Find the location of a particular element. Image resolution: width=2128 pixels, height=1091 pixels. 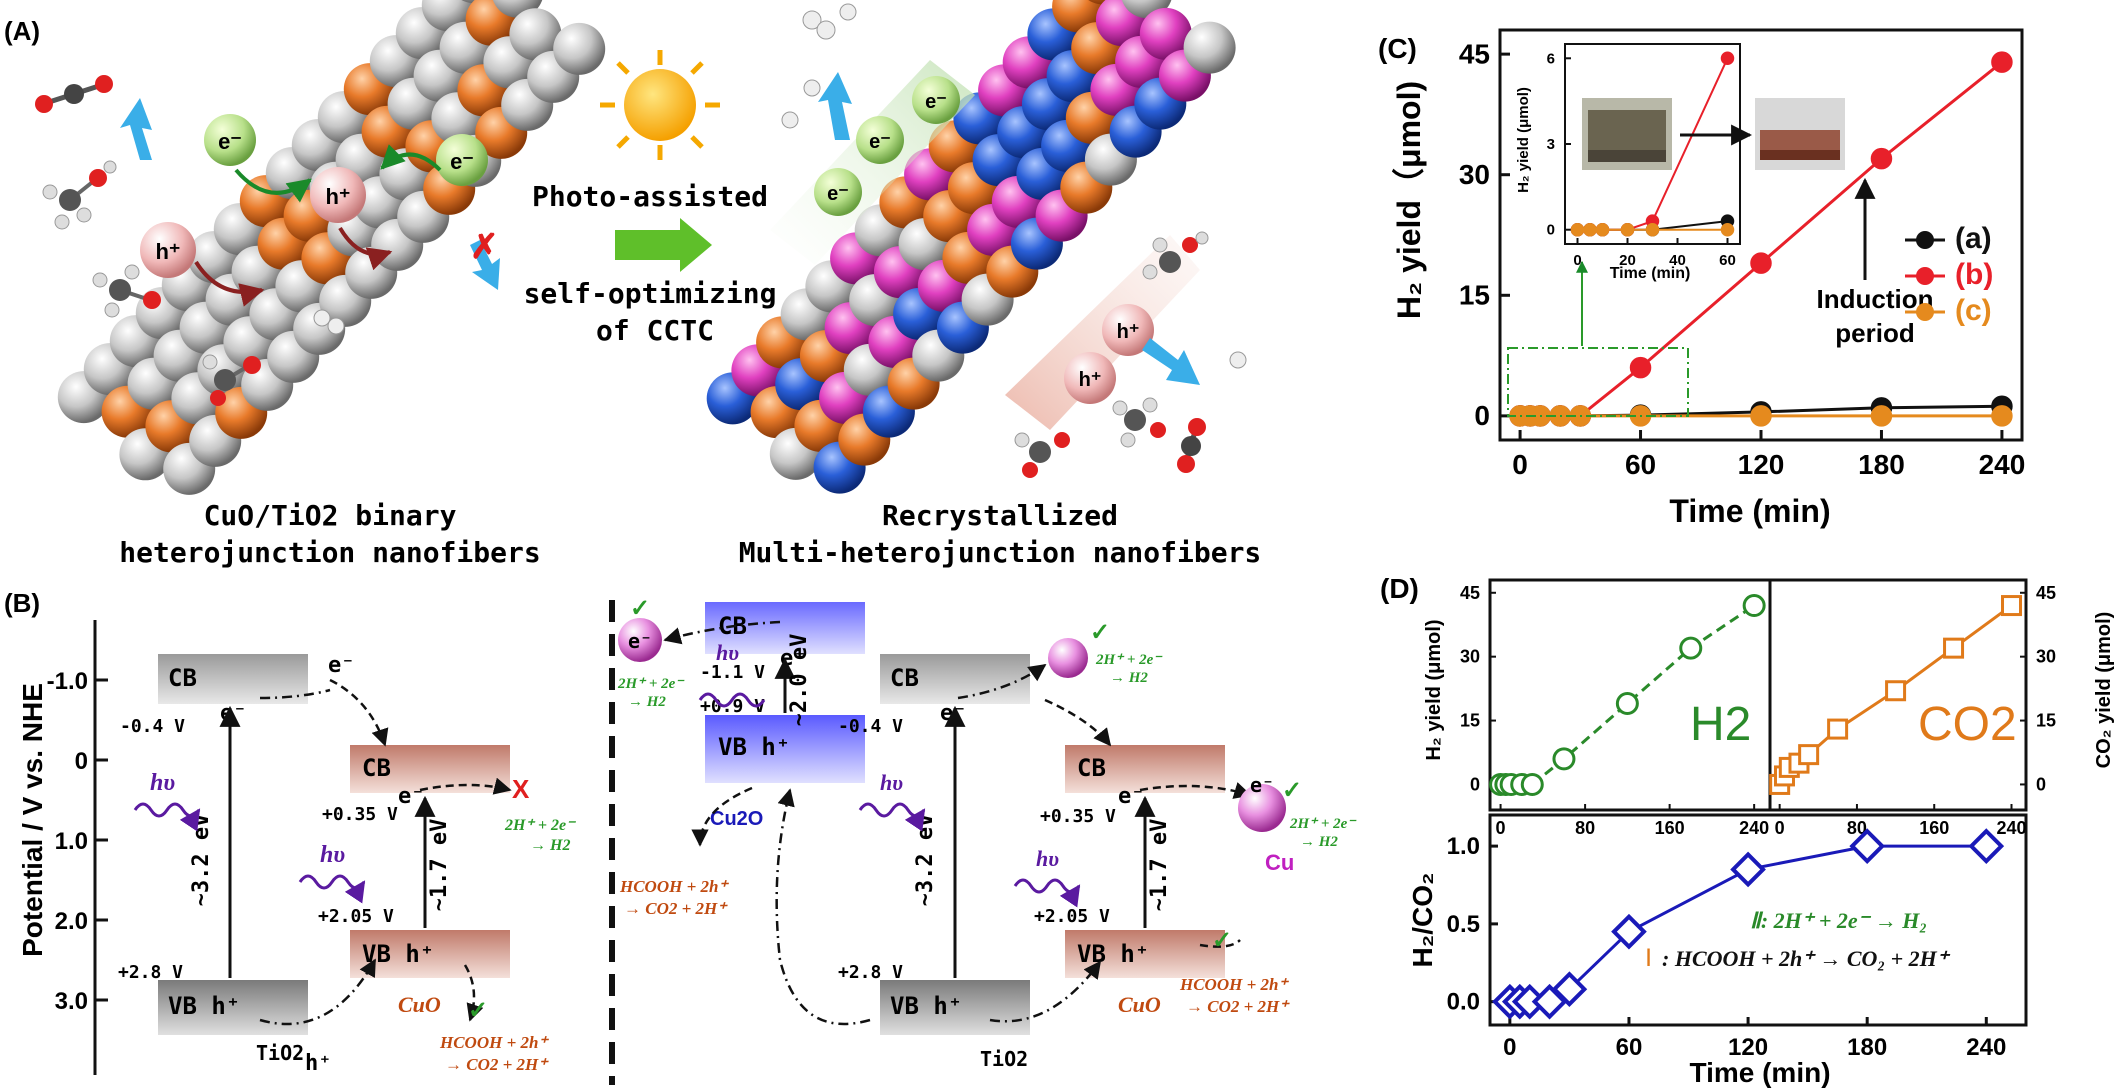

d-eq2: Ⅱ: 2H⁺ + 2e⁻ → H₂ is located at coordinates (1838, 920).